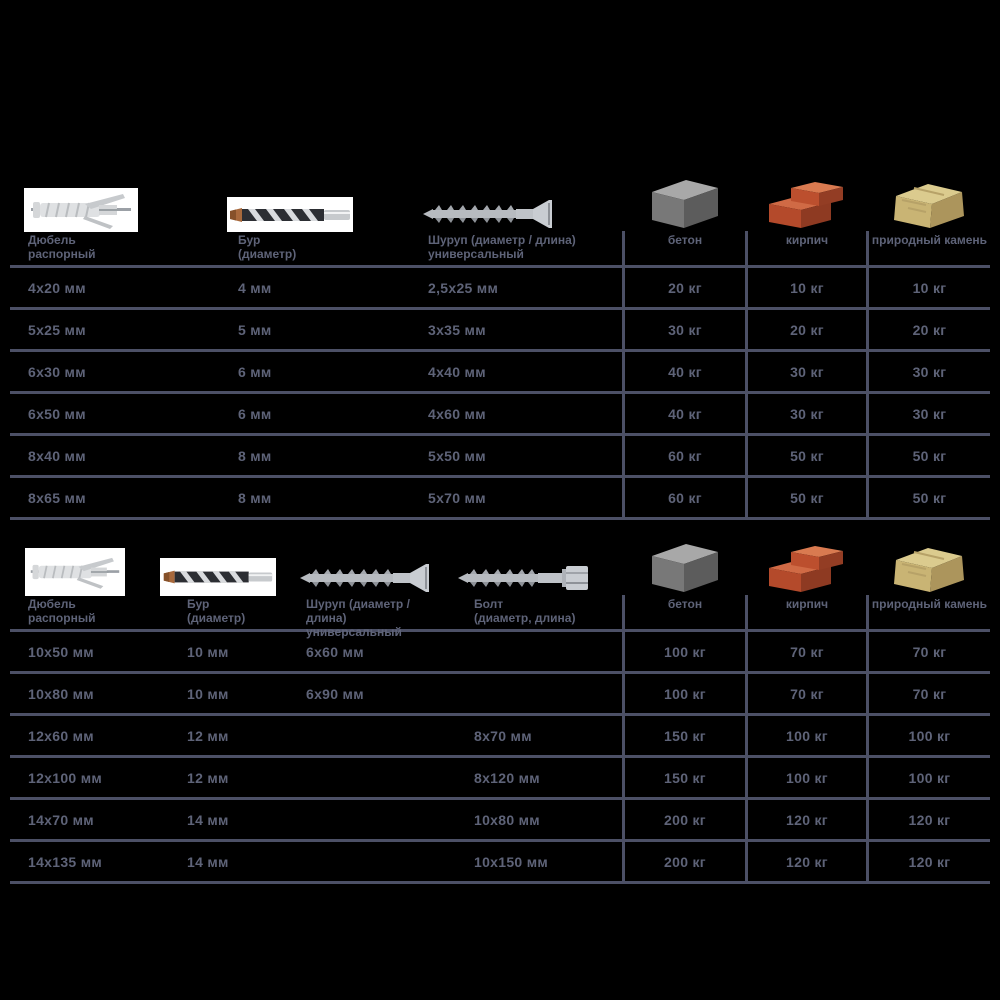 The image size is (1000, 1000). What do you see at coordinates (525, 611) in the screenshot?
I see `bolt-column-label: Болт (диаметр, длина)` at bounding box center [525, 611].